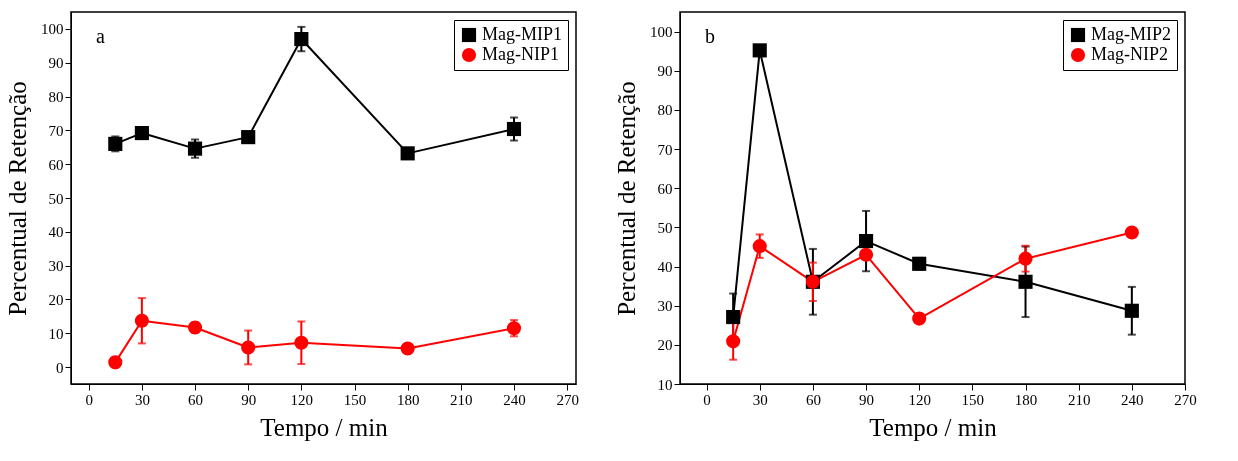 Image resolution: width=1238 pixels, height=461 pixels. I want to click on legend-label: Mag-NIP1, so click(520, 54).